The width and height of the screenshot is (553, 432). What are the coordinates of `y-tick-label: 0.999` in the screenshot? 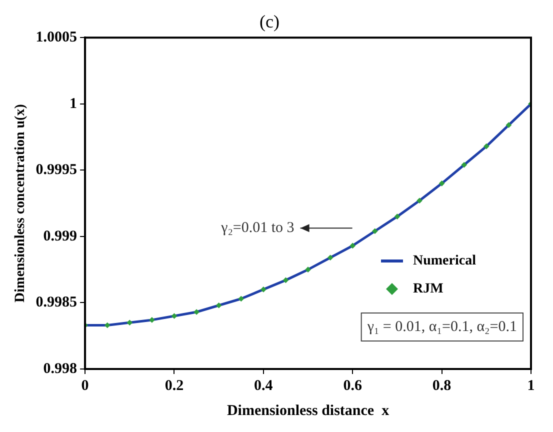 It's located at (60, 236).